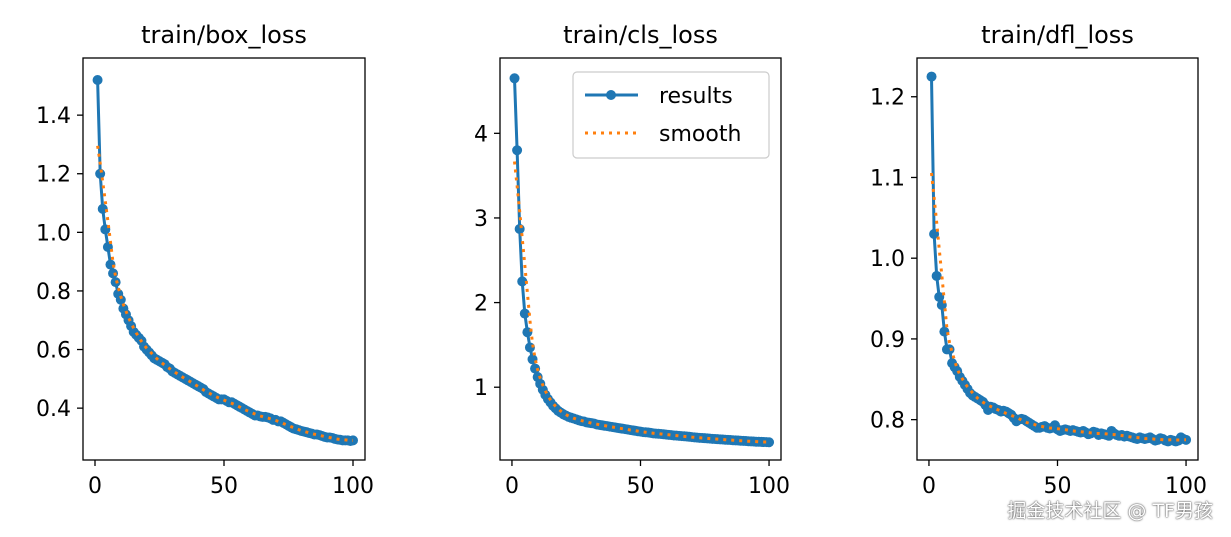 This screenshot has width=1231, height=537. I want to click on legend: results smooth, so click(671, 115).